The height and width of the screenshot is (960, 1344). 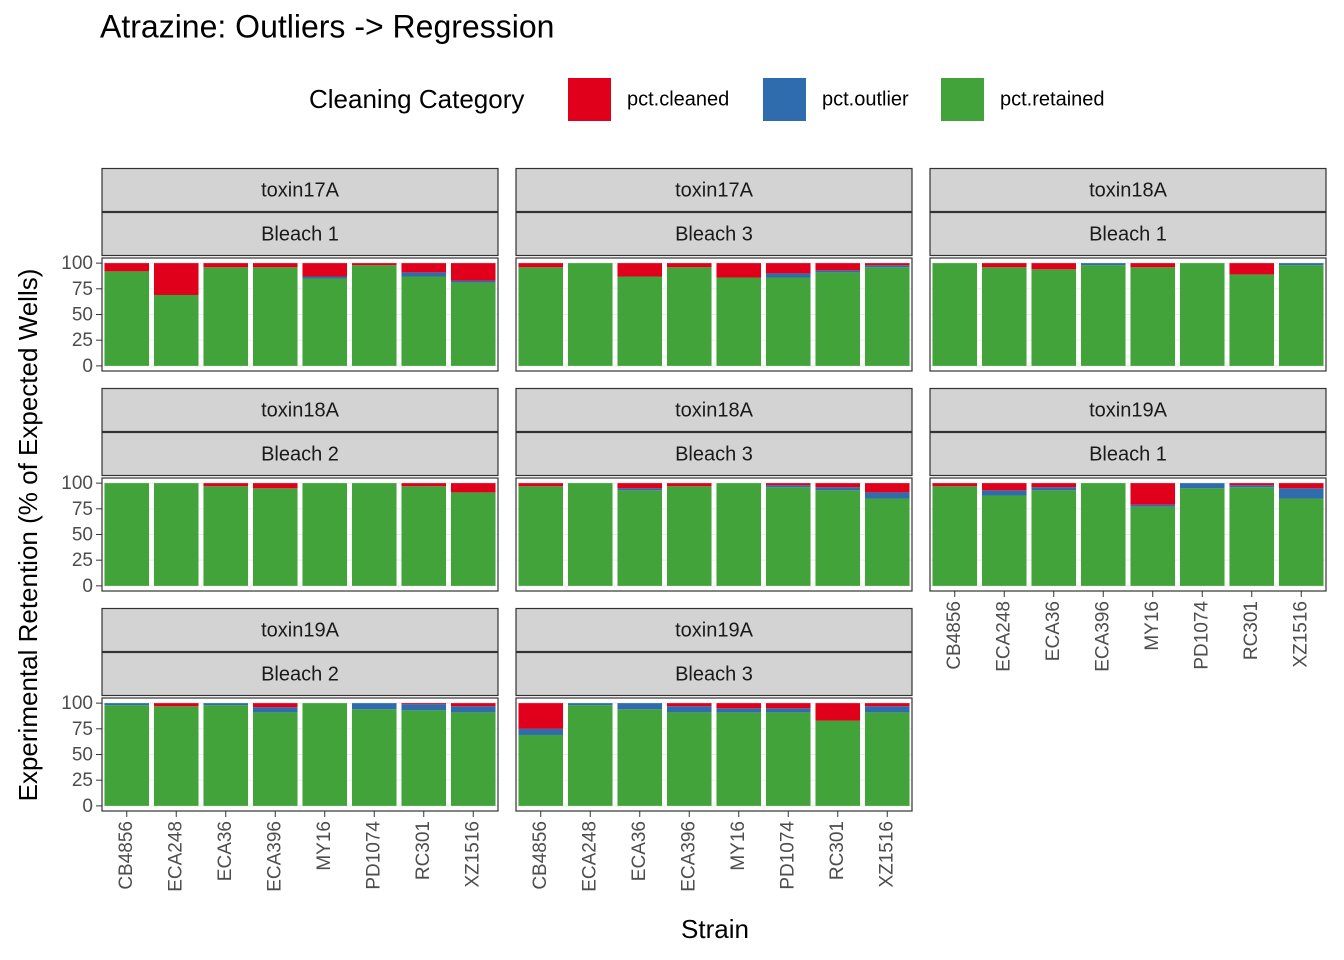 I want to click on strip-label: Bleach 1, so click(x=300, y=234).